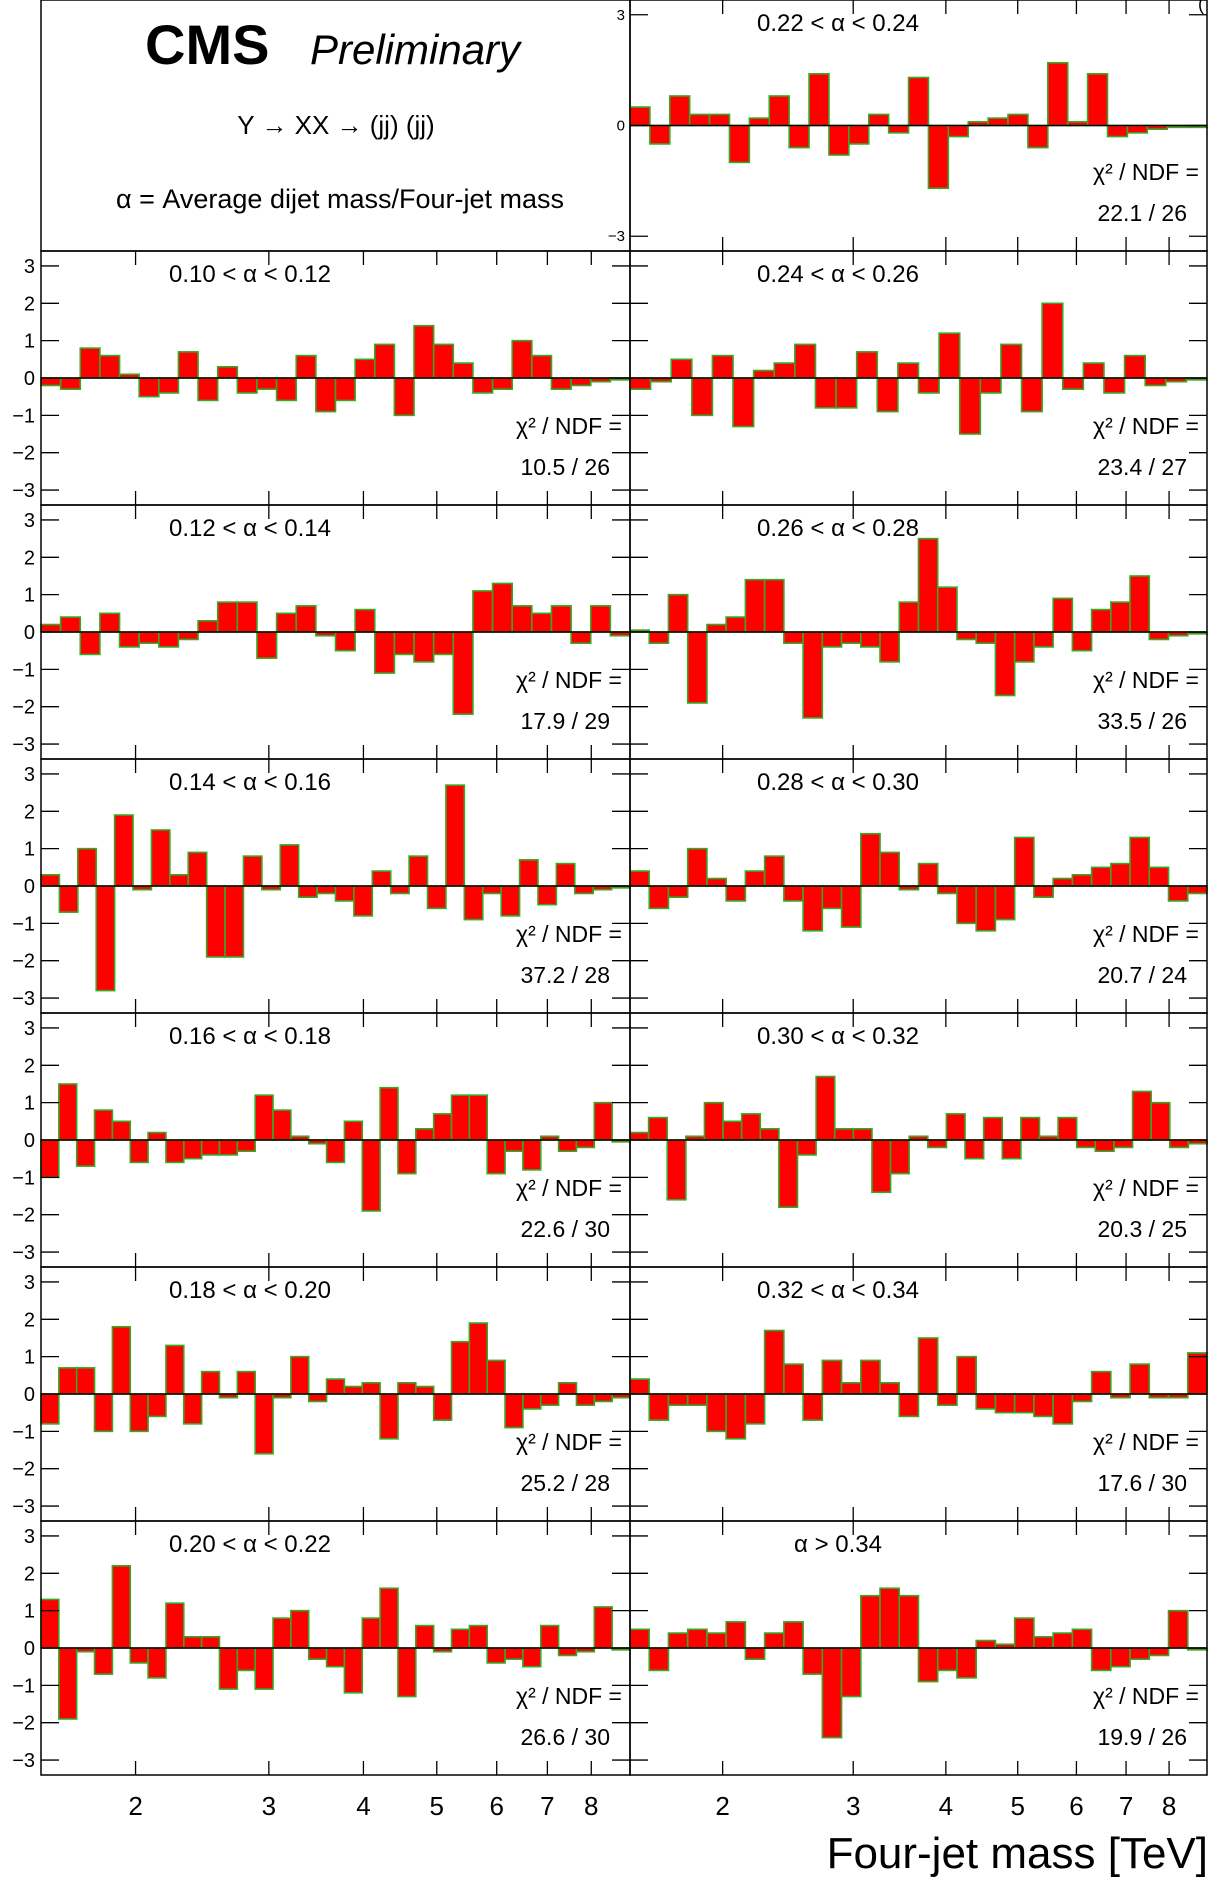 This screenshot has width=1213, height=1884. I want to click on x-tick-label: 3, so click(269, 1806).